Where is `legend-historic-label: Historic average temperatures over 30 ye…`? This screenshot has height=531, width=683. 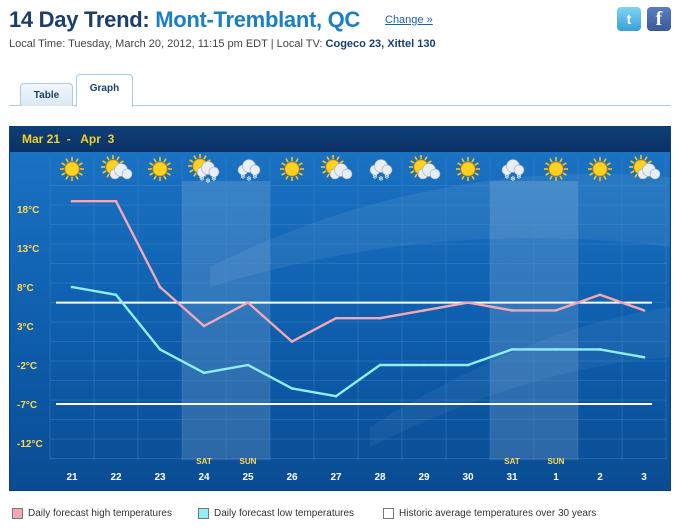
legend-historic-label: Historic average temperatures over 30 ye… is located at coordinates (498, 513).